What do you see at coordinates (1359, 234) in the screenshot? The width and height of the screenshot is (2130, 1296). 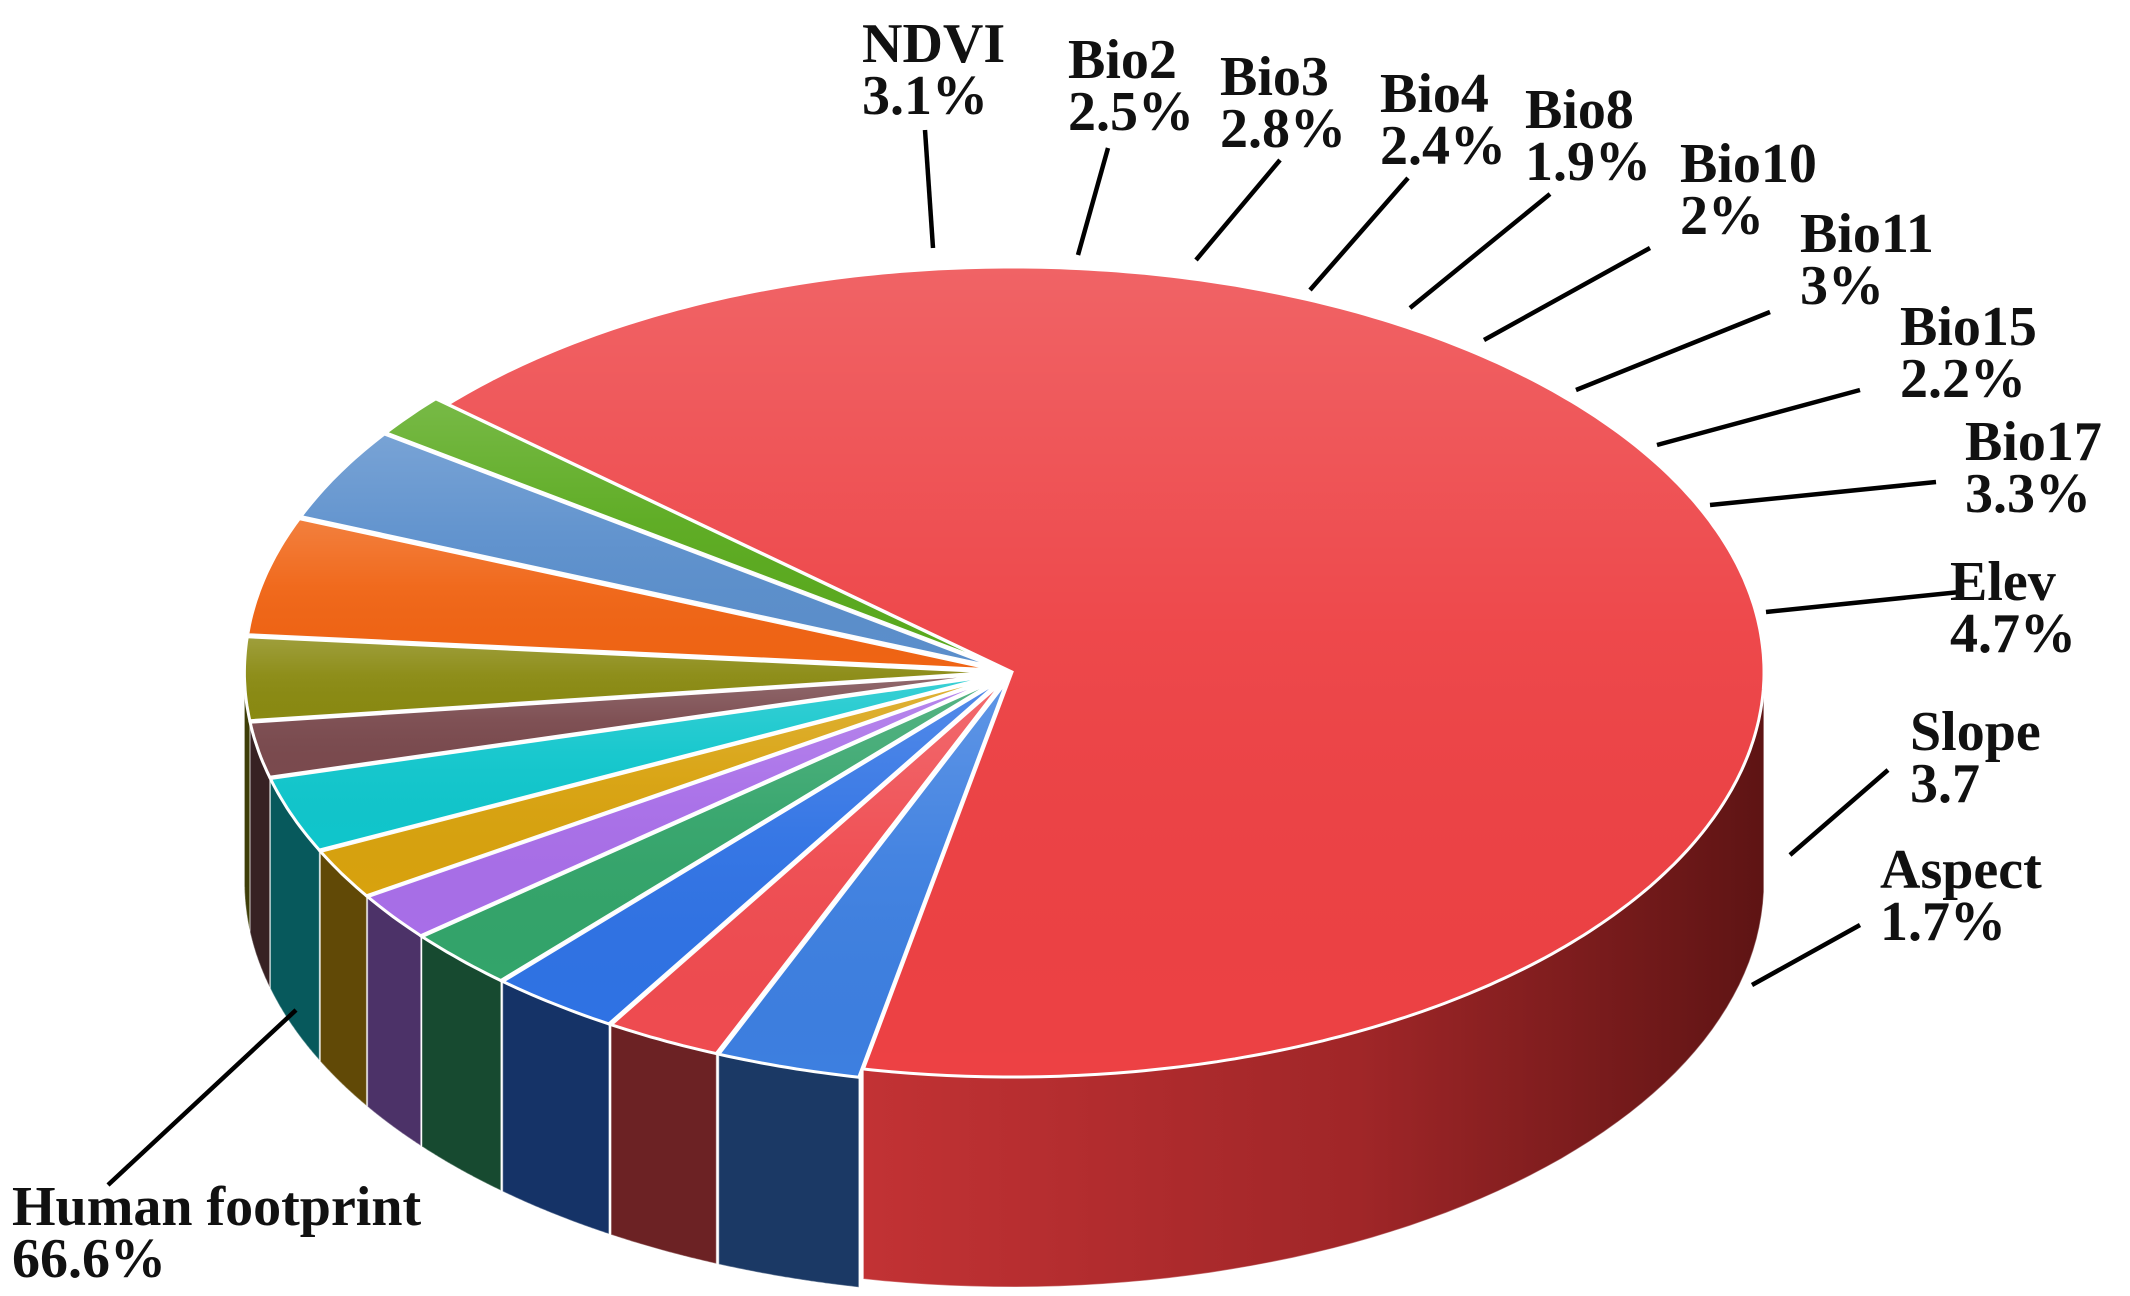 I see `leader-line-bio4` at bounding box center [1359, 234].